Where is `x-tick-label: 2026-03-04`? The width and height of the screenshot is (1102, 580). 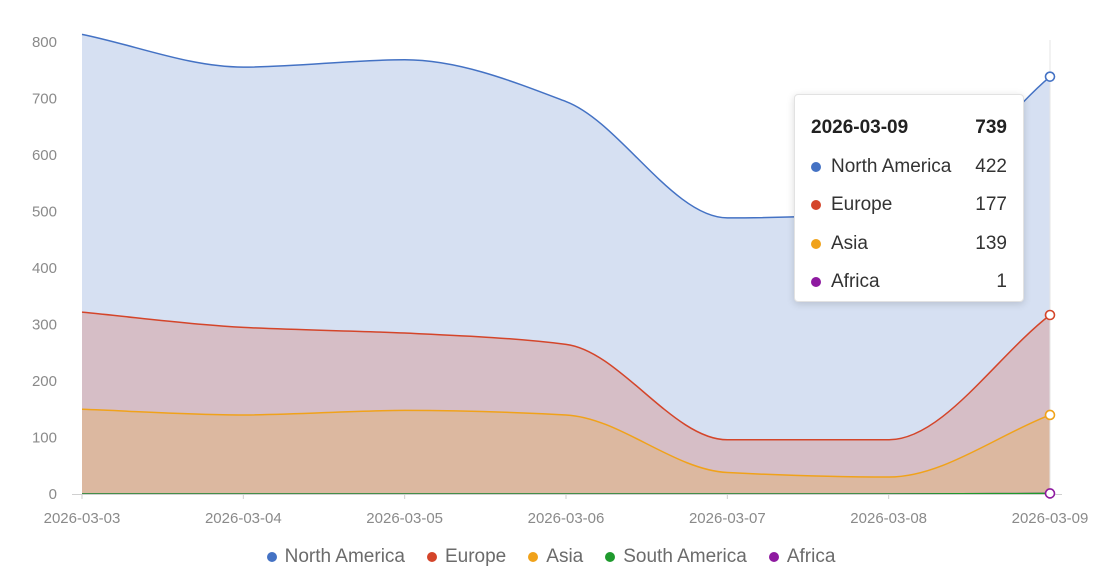 x-tick-label: 2026-03-04 is located at coordinates (243, 518).